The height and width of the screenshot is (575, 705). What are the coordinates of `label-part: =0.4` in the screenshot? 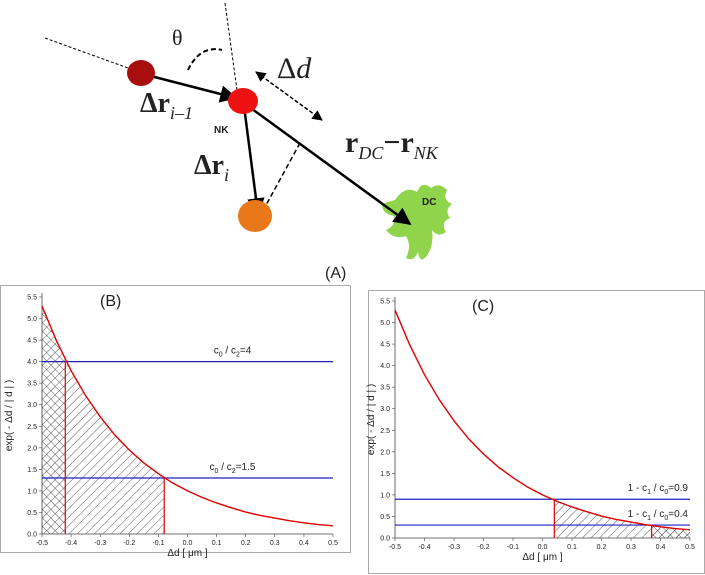 It's located at (678, 514).